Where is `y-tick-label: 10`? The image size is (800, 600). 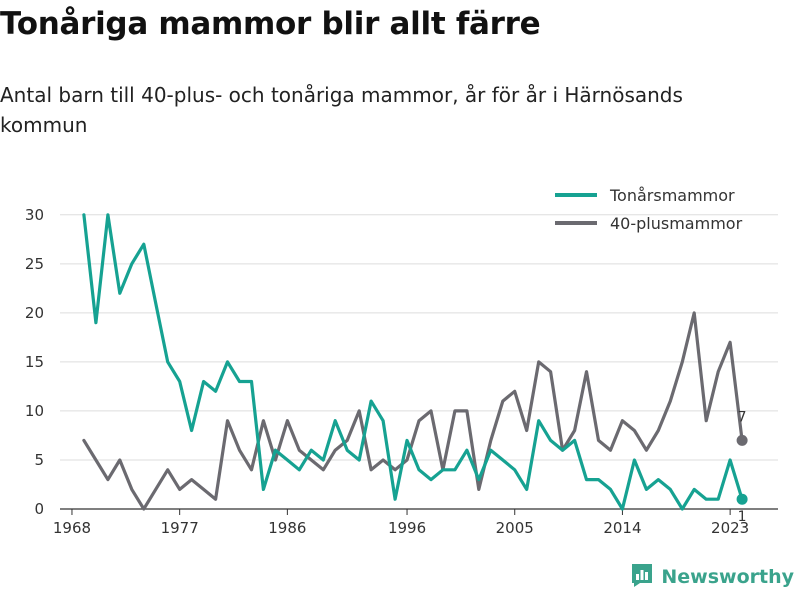
y-tick-label: 10 is located at coordinates (34, 411).